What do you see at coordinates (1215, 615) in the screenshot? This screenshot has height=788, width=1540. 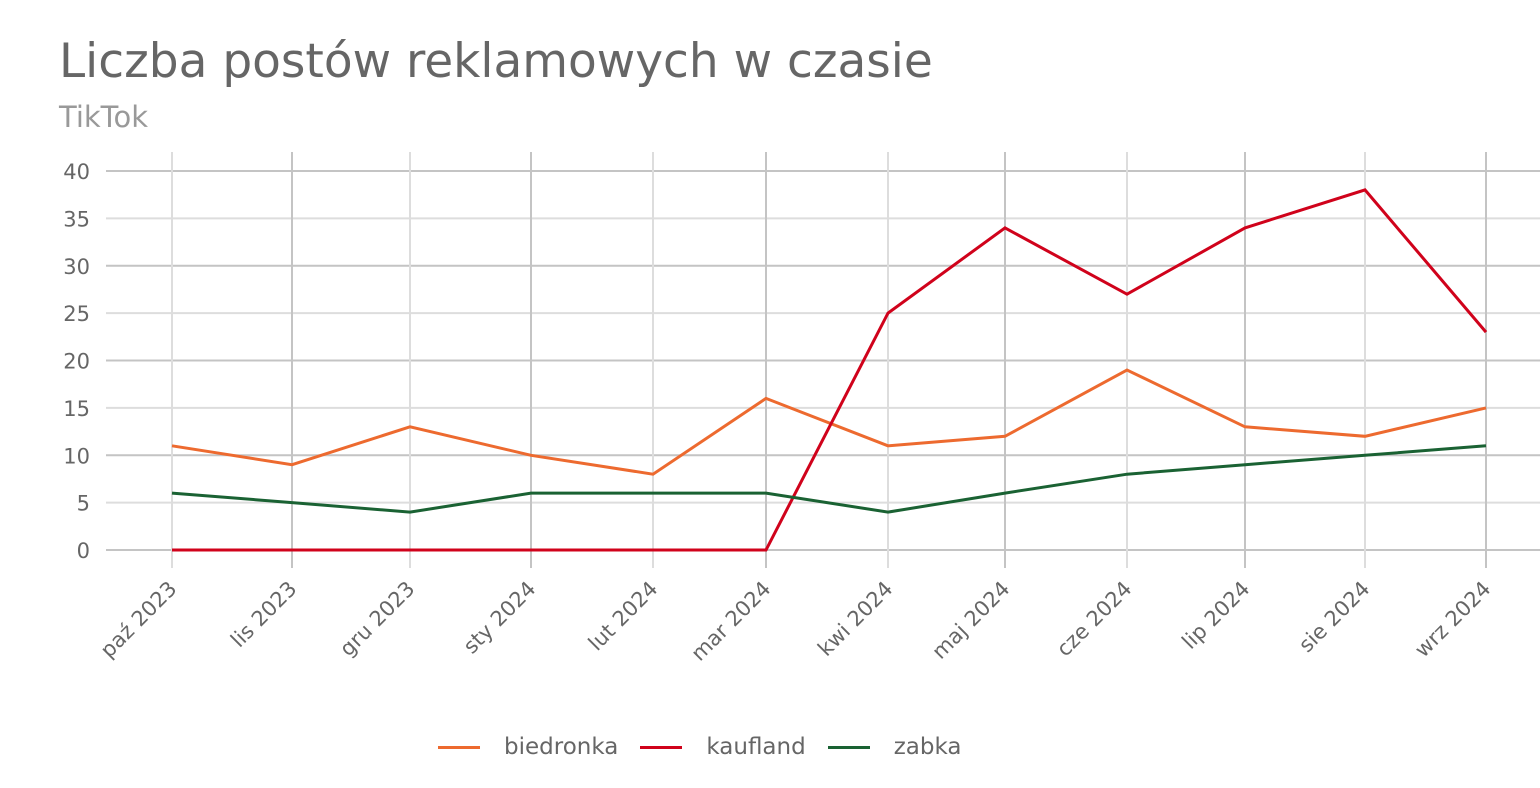 I see `x-tick-label: lip 2024` at bounding box center [1215, 615].